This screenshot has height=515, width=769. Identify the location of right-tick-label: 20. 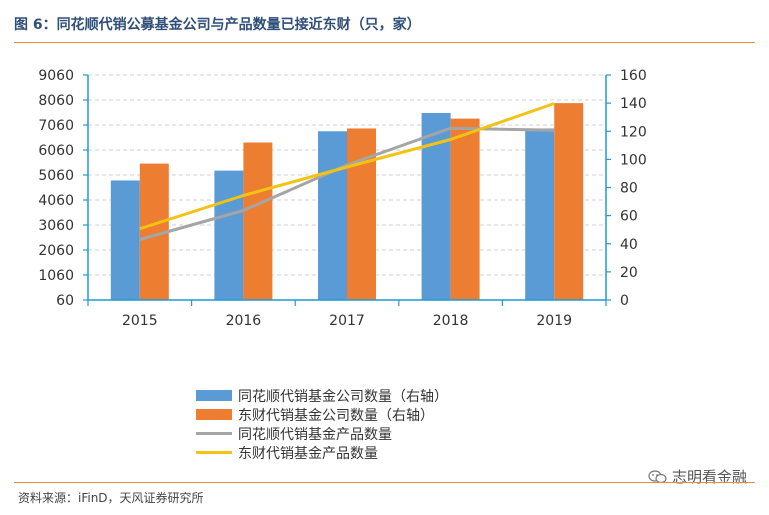
(629, 273).